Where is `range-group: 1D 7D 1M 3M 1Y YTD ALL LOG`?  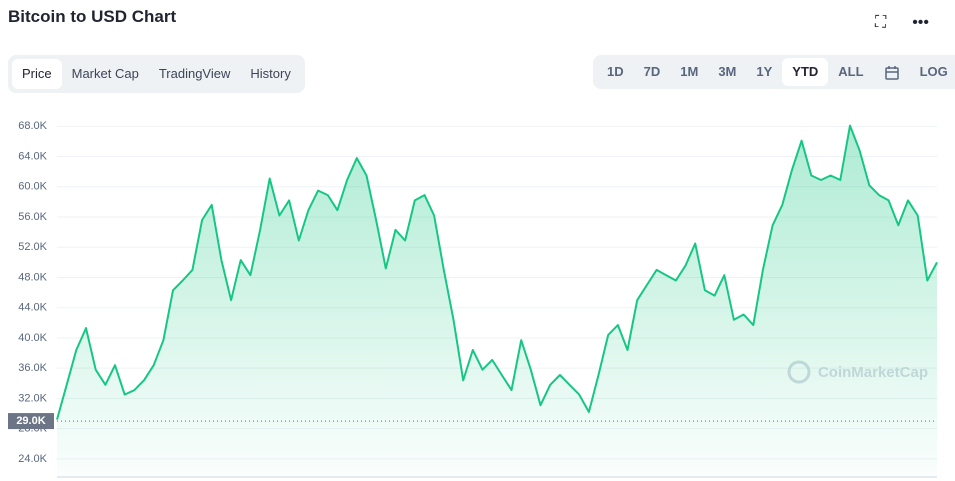
range-group: 1D 7D 1M 3M 1Y YTD ALL LOG is located at coordinates (774, 72).